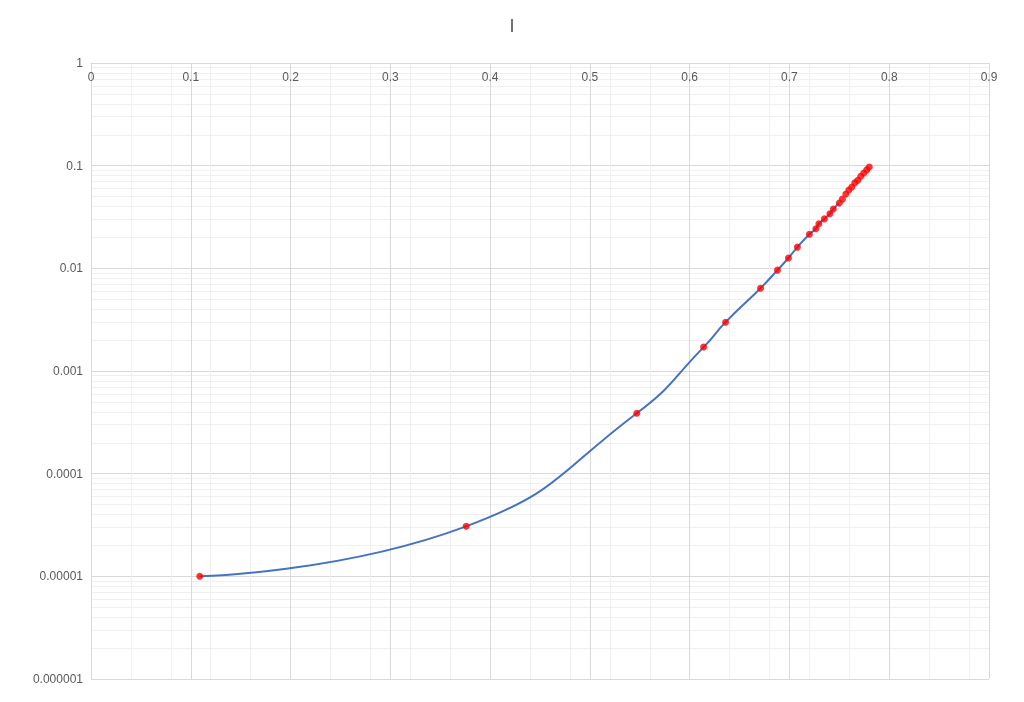 This screenshot has height=702, width=1024. What do you see at coordinates (58, 679) in the screenshot?
I see `y-tick-label: 0.000001` at bounding box center [58, 679].